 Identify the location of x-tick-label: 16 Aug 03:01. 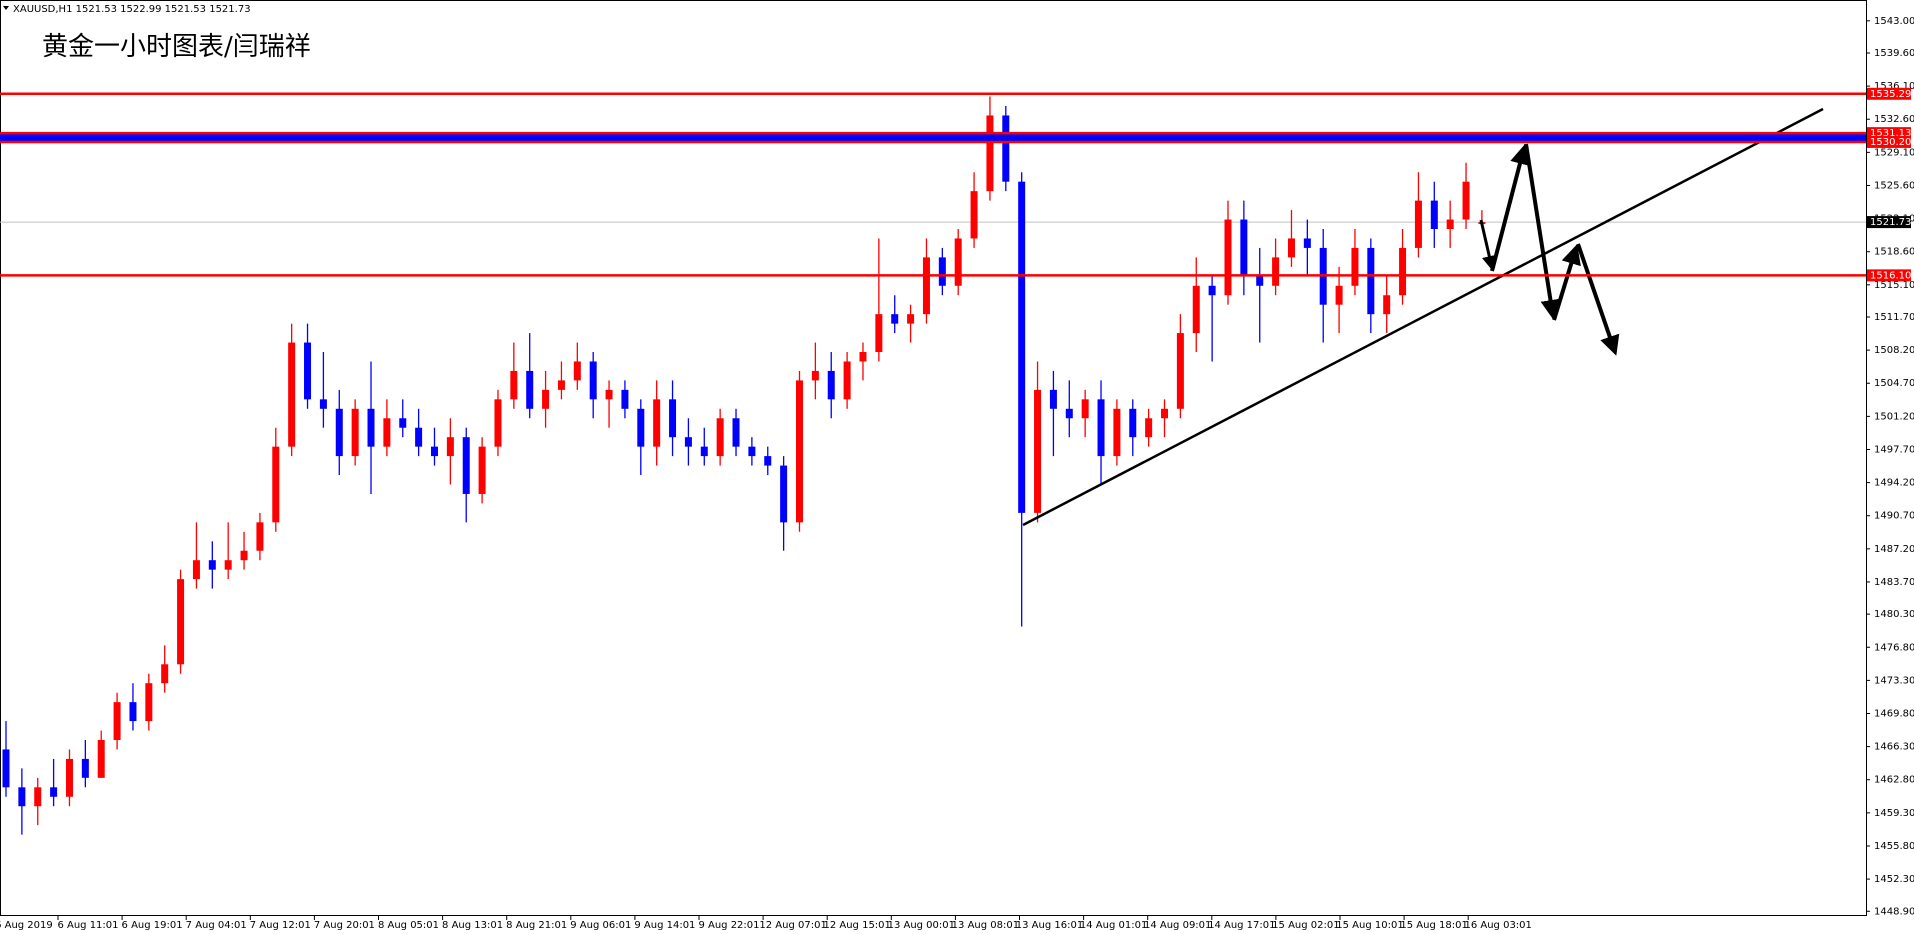
(1497, 925).